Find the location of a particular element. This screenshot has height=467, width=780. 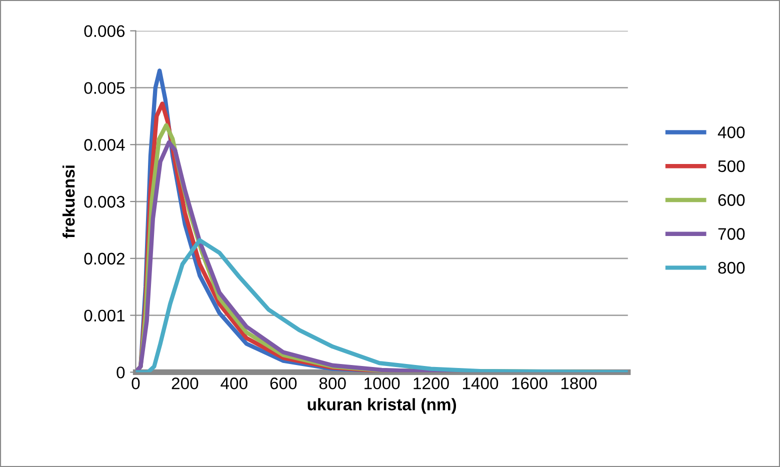

y-tick-label: 0 is located at coordinates (120, 372).